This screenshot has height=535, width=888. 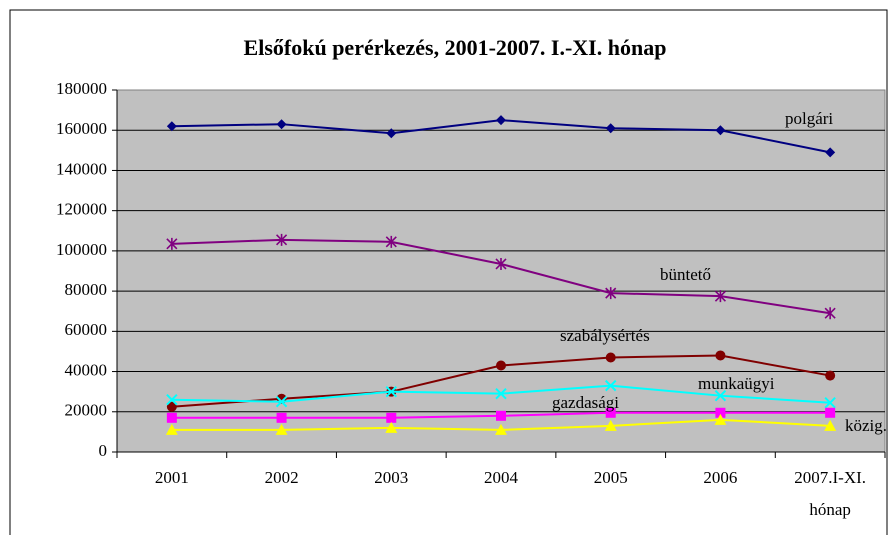 I want to click on y-tick-label: 60000, so click(x=86, y=329).